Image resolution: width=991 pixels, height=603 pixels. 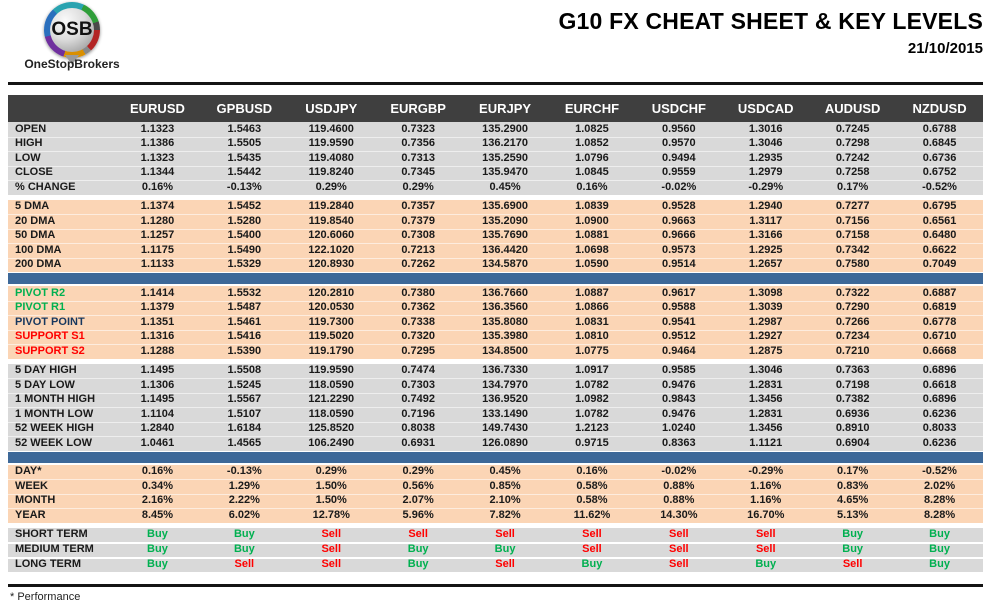 I want to click on value-cell: 0.6618, so click(x=939, y=384).